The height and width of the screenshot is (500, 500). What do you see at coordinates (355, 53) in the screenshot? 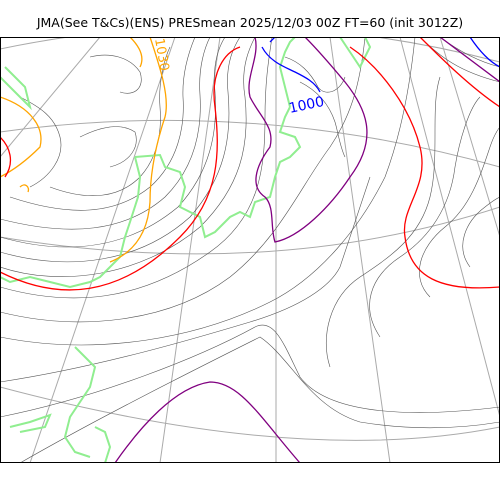
I see `coastline-north` at bounding box center [355, 53].